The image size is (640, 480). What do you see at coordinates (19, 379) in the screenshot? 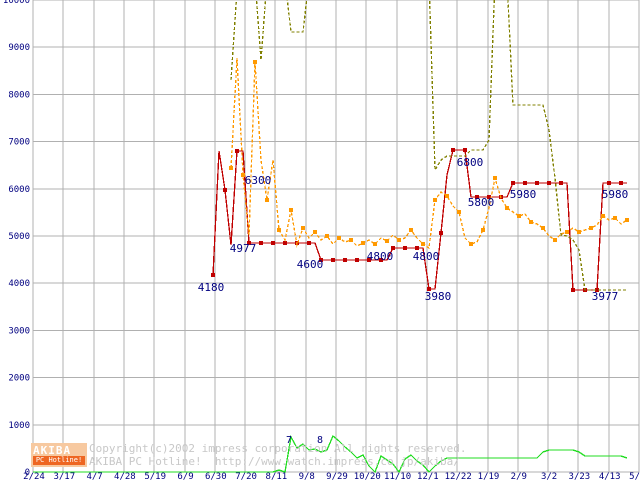
I see `y-axis-tick-label: 2000` at bounding box center [19, 379].